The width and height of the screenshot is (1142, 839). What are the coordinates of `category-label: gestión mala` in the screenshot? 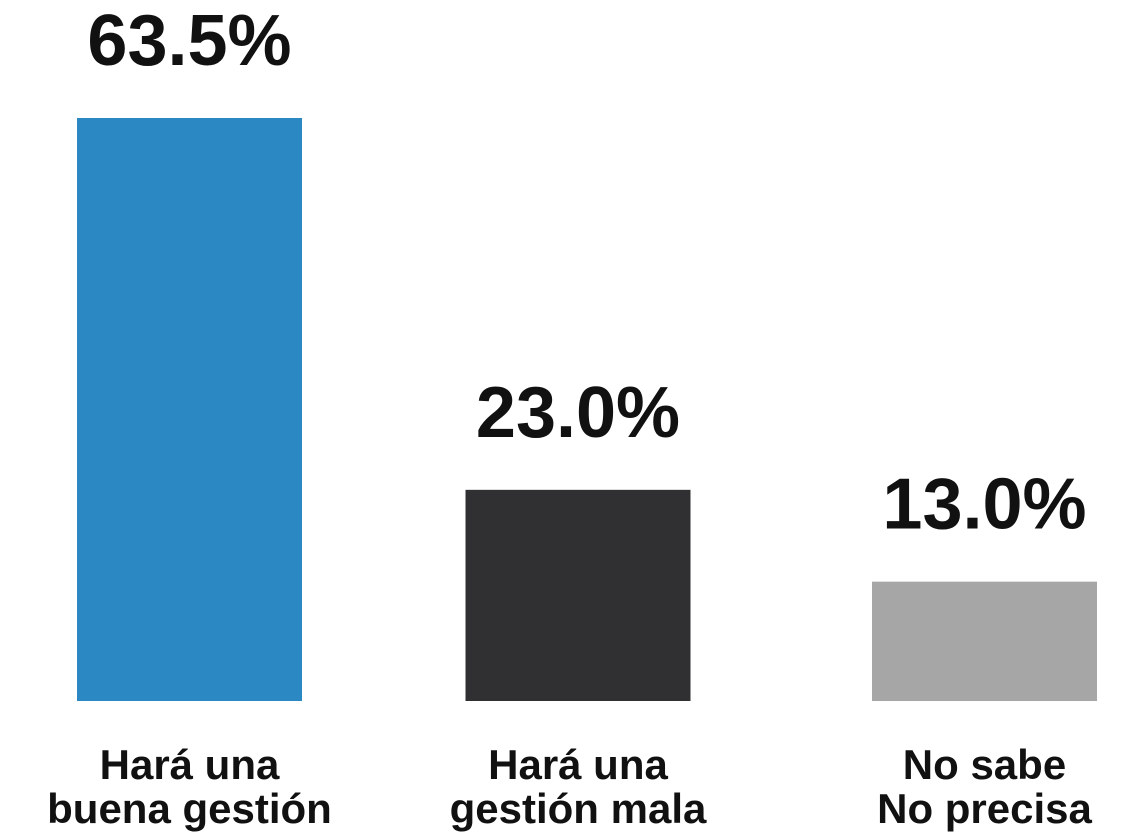 It's located at (578, 808).